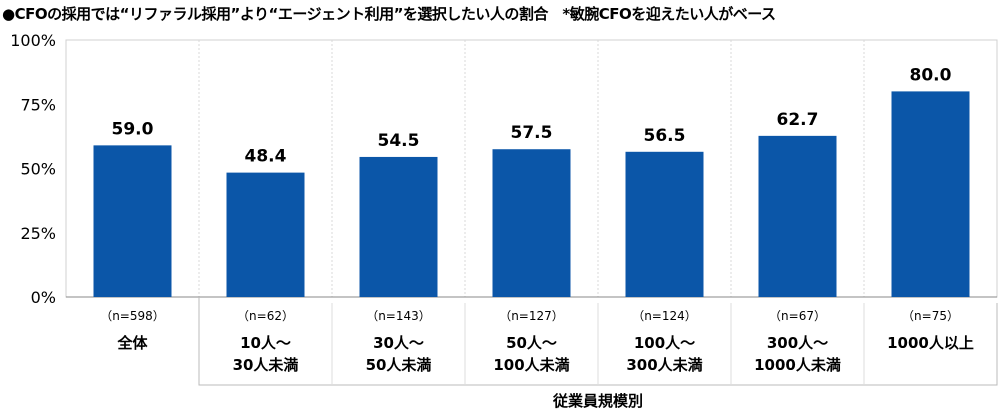 This screenshot has height=419, width=1000. What do you see at coordinates (798, 120) in the screenshot?
I see `data-label: 62.7` at bounding box center [798, 120].